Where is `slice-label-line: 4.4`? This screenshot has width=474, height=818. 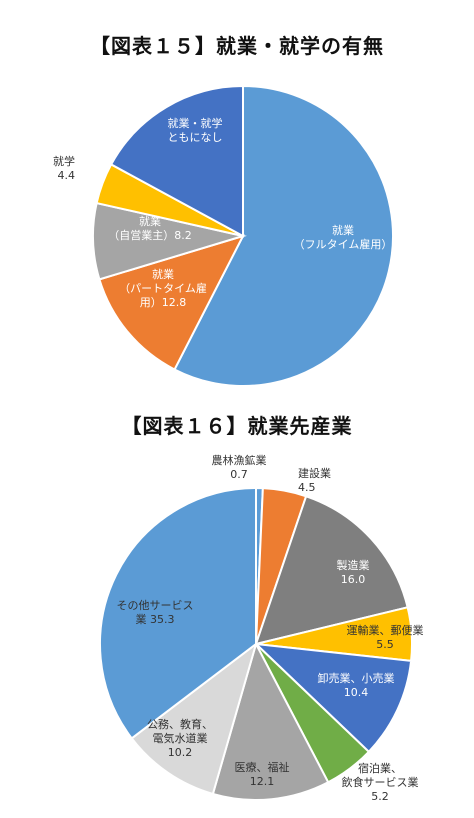 slice-label-line: 4.4 is located at coordinates (67, 175).